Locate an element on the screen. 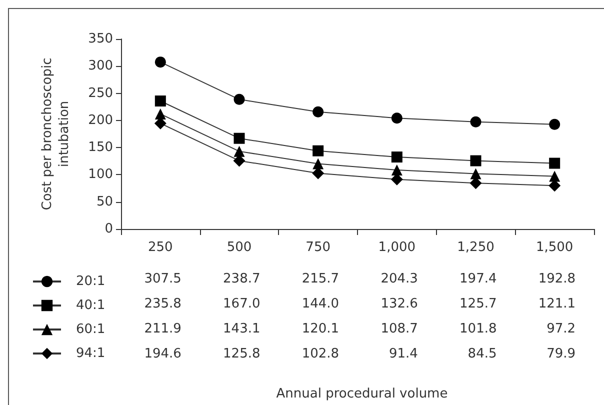  data-label: 167.0 is located at coordinates (241, 304).